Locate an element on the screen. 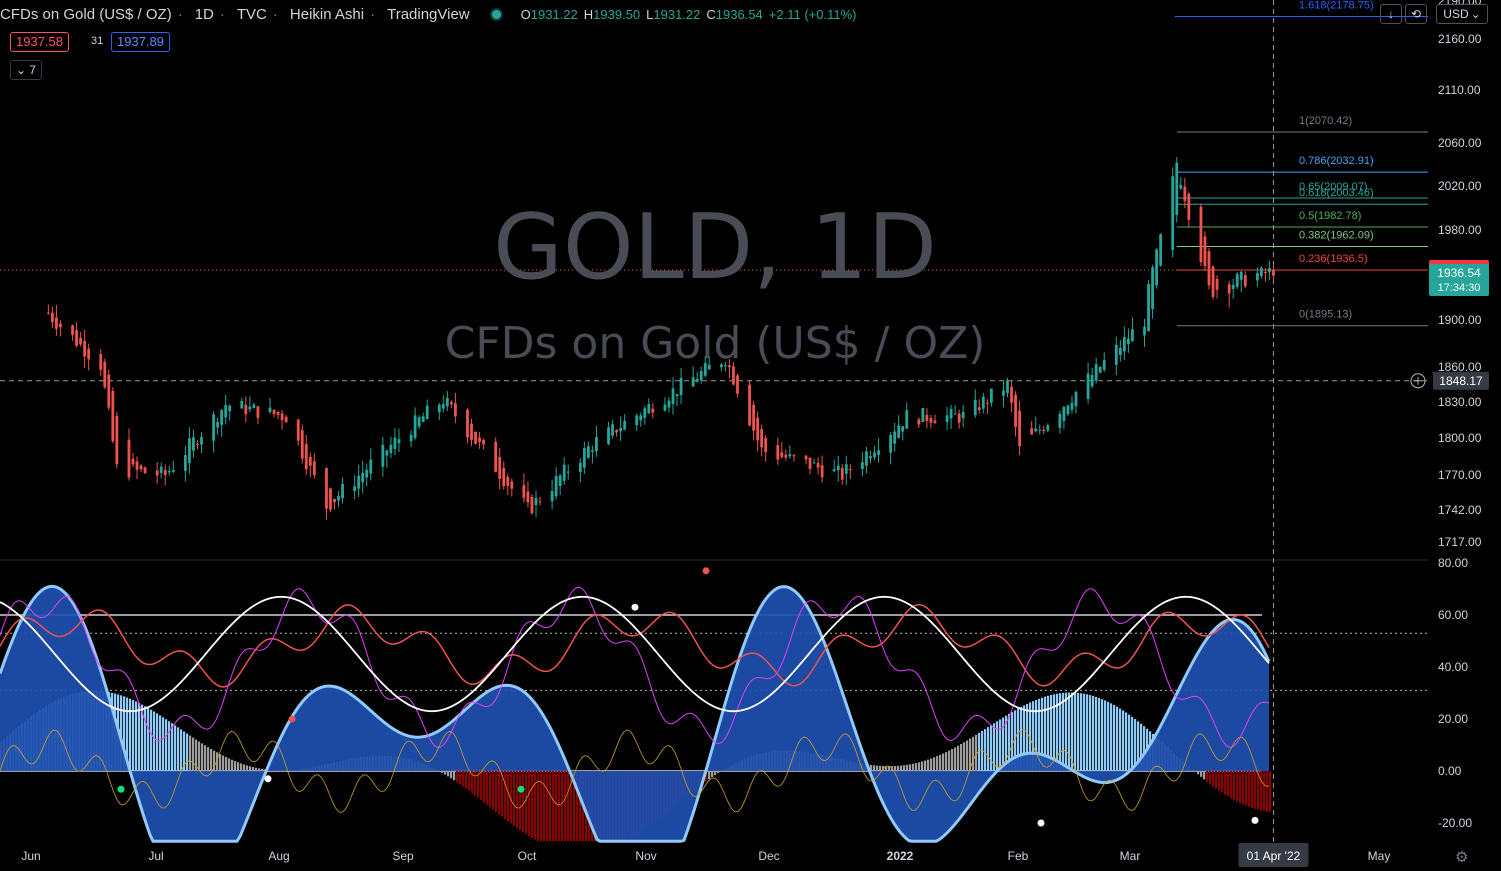 The height and width of the screenshot is (871, 1501). interval: 1D is located at coordinates (204, 14).